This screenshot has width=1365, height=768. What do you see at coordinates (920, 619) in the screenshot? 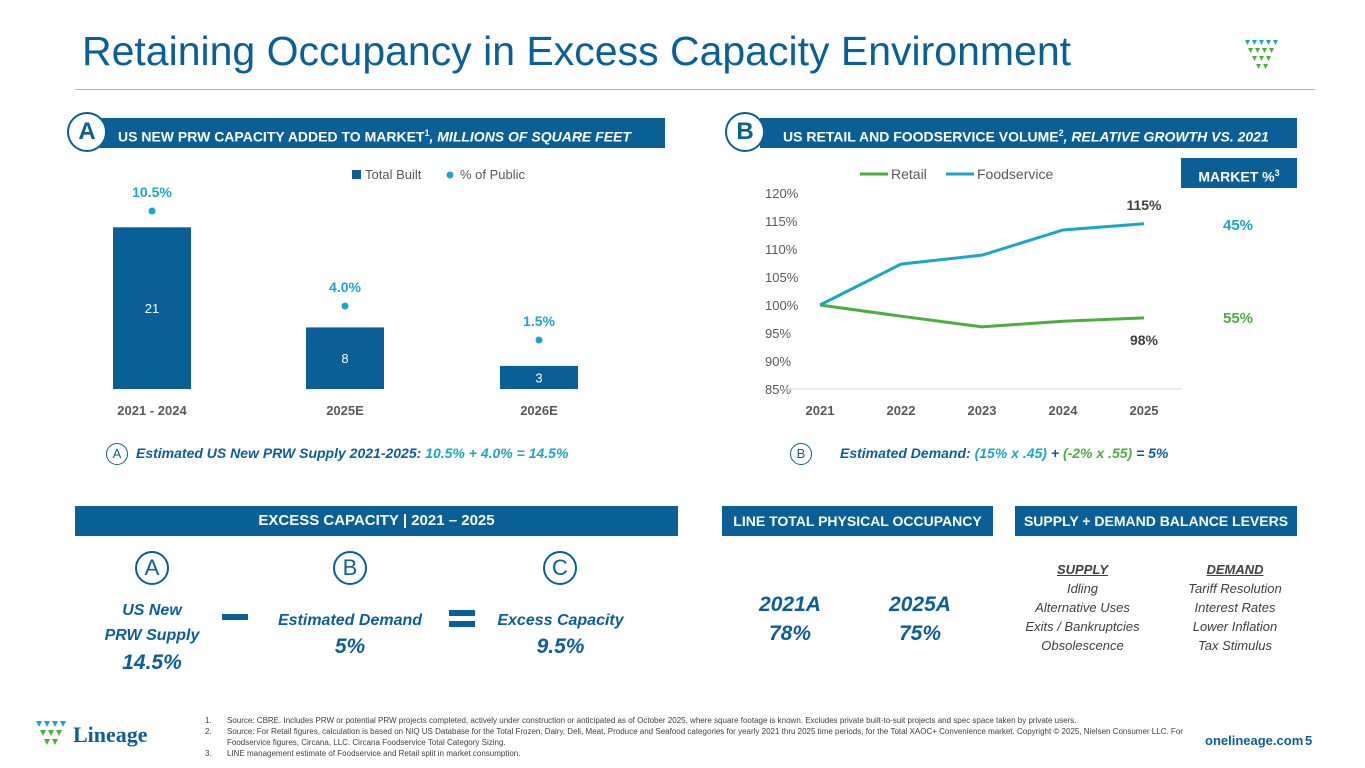
I see `occupancy-2025: 2025A 75%` at bounding box center [920, 619].